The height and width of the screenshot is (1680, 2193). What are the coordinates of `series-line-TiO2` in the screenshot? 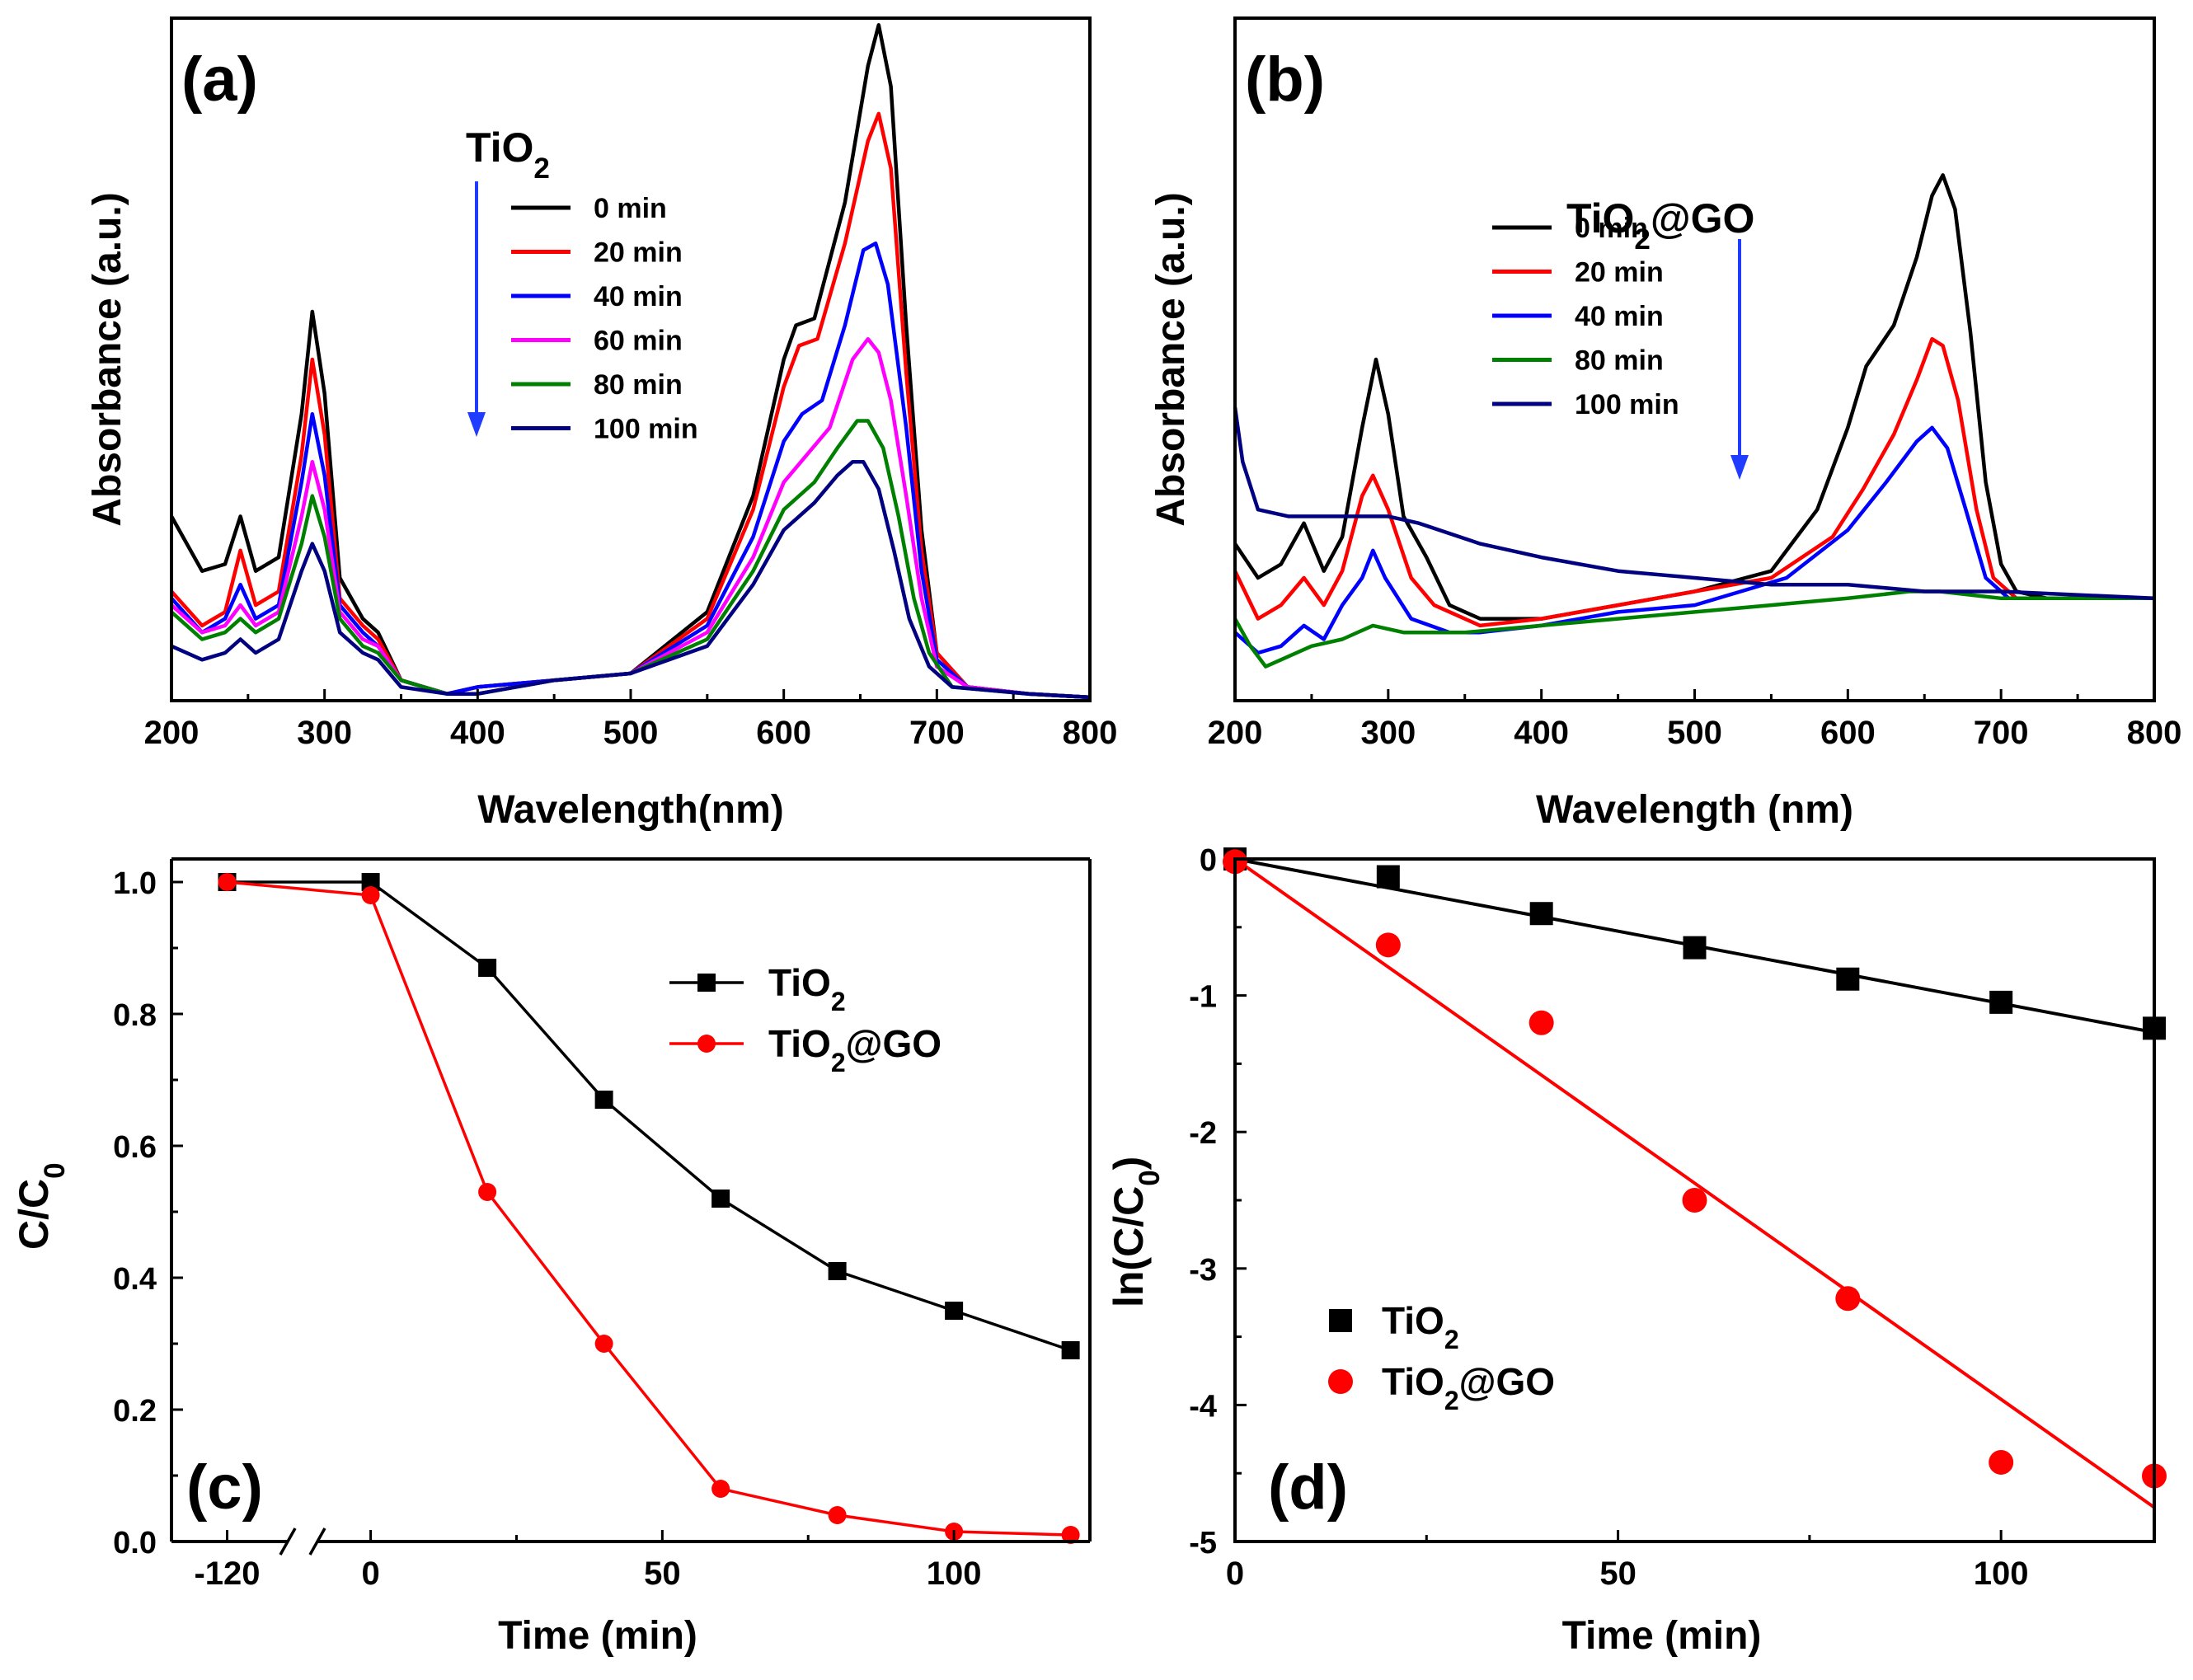 It's located at (649, 1116).